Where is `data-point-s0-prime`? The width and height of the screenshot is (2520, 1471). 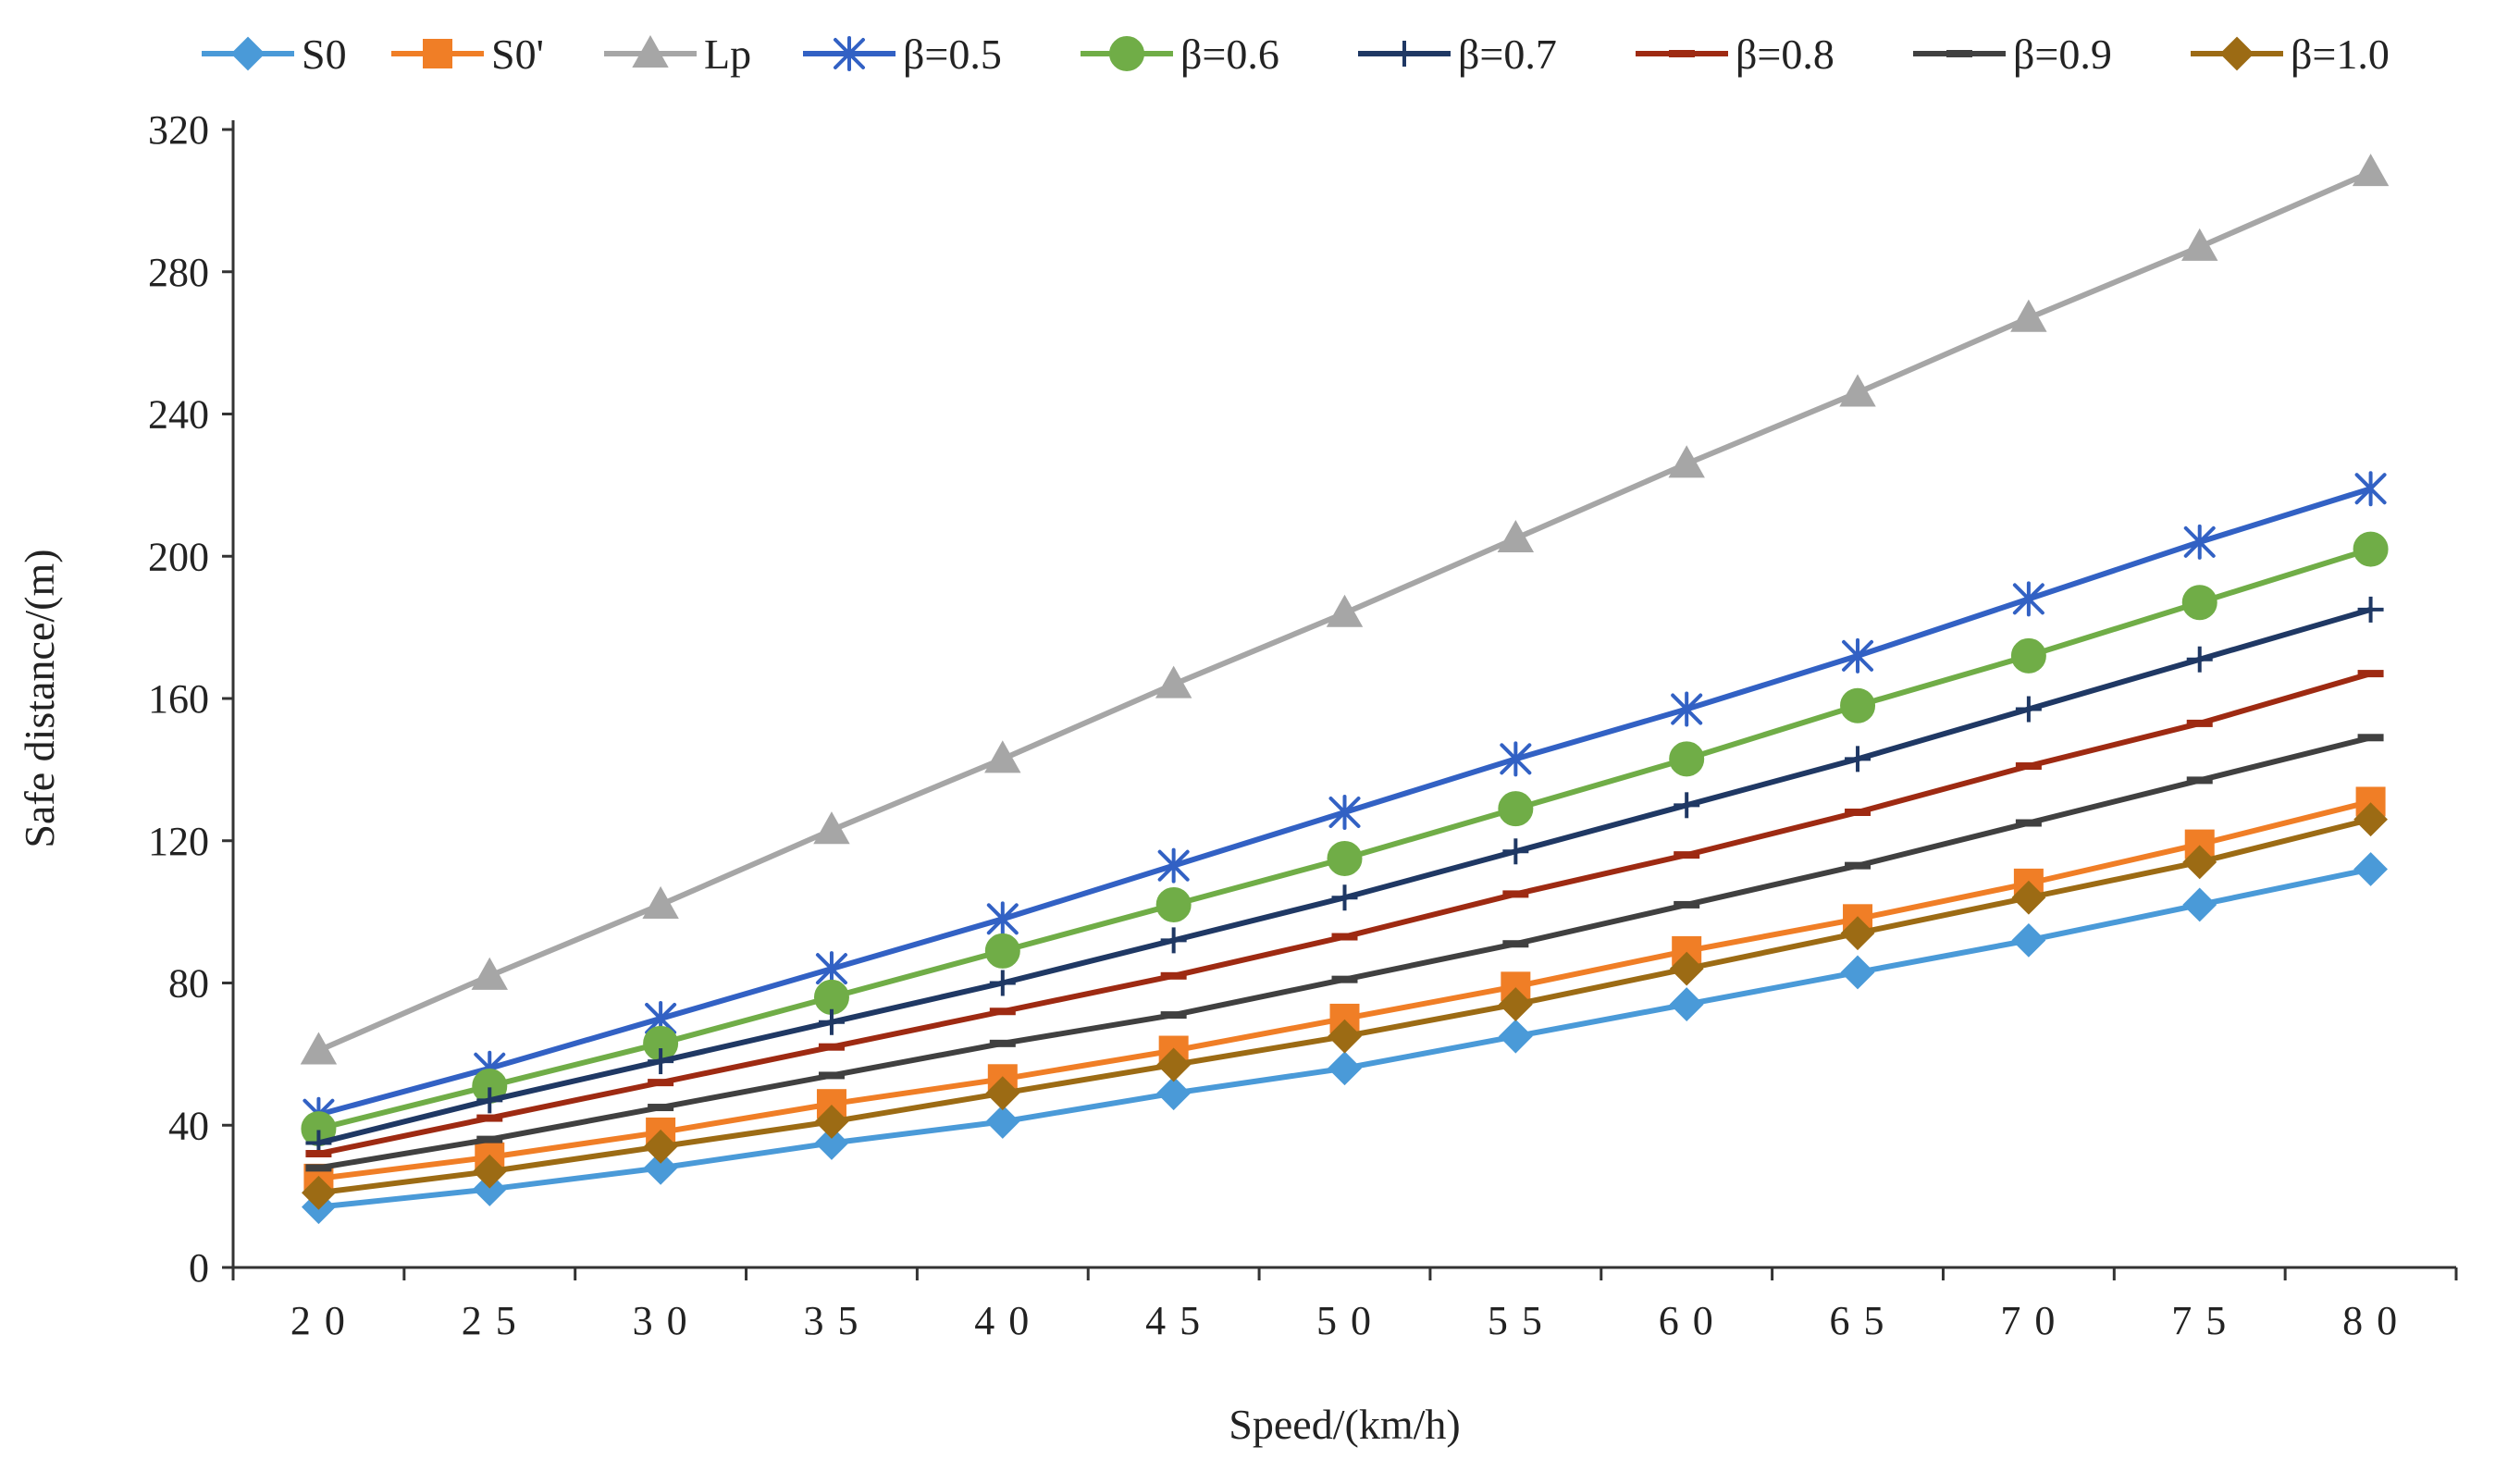
data-point-s0-prime is located at coordinates (2370, 801).